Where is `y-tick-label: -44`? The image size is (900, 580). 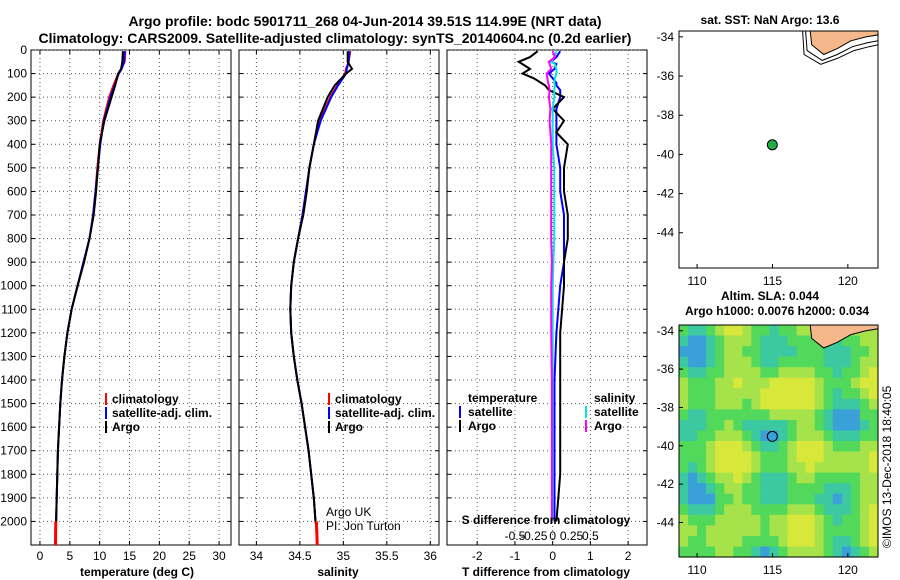 y-tick-label: -44 is located at coordinates (666, 522).